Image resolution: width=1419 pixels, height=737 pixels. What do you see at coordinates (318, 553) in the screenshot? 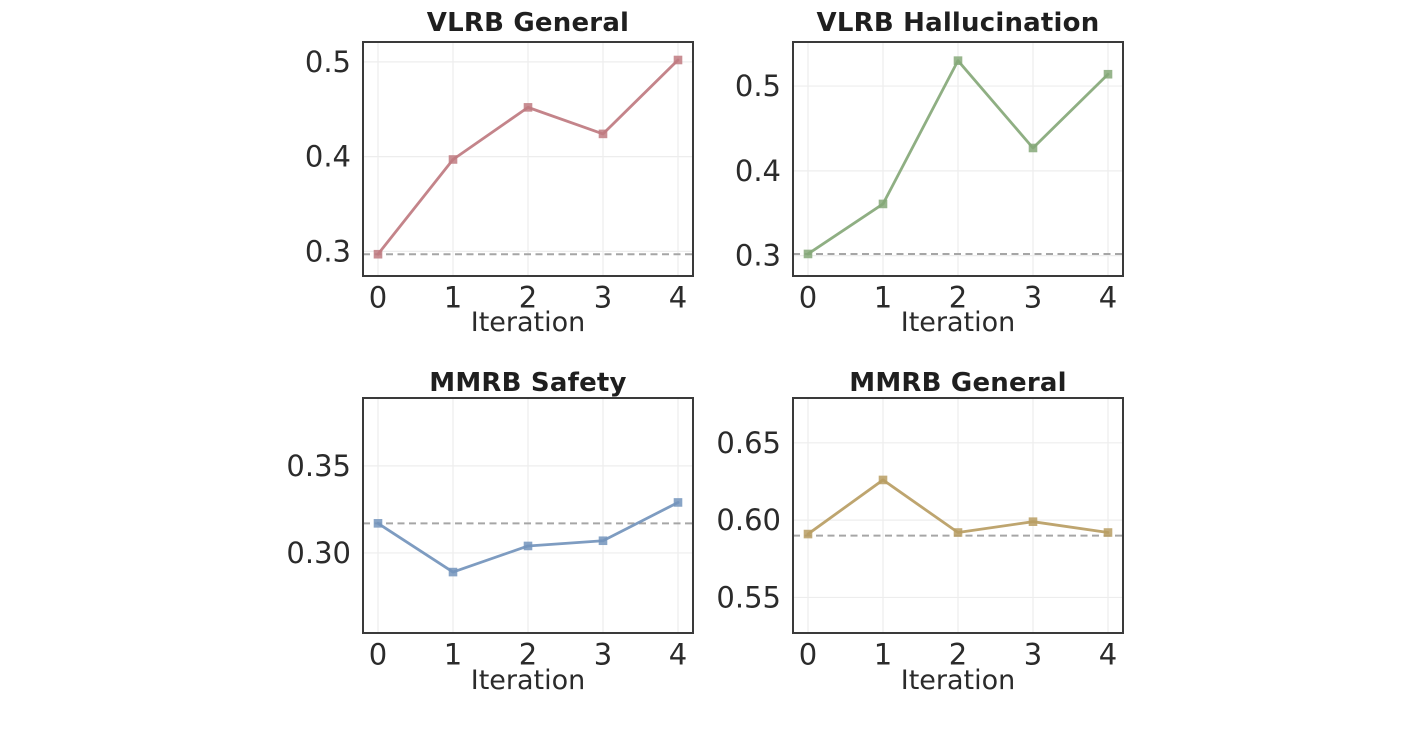
I see `y-tick-label: 0.30` at bounding box center [318, 553].